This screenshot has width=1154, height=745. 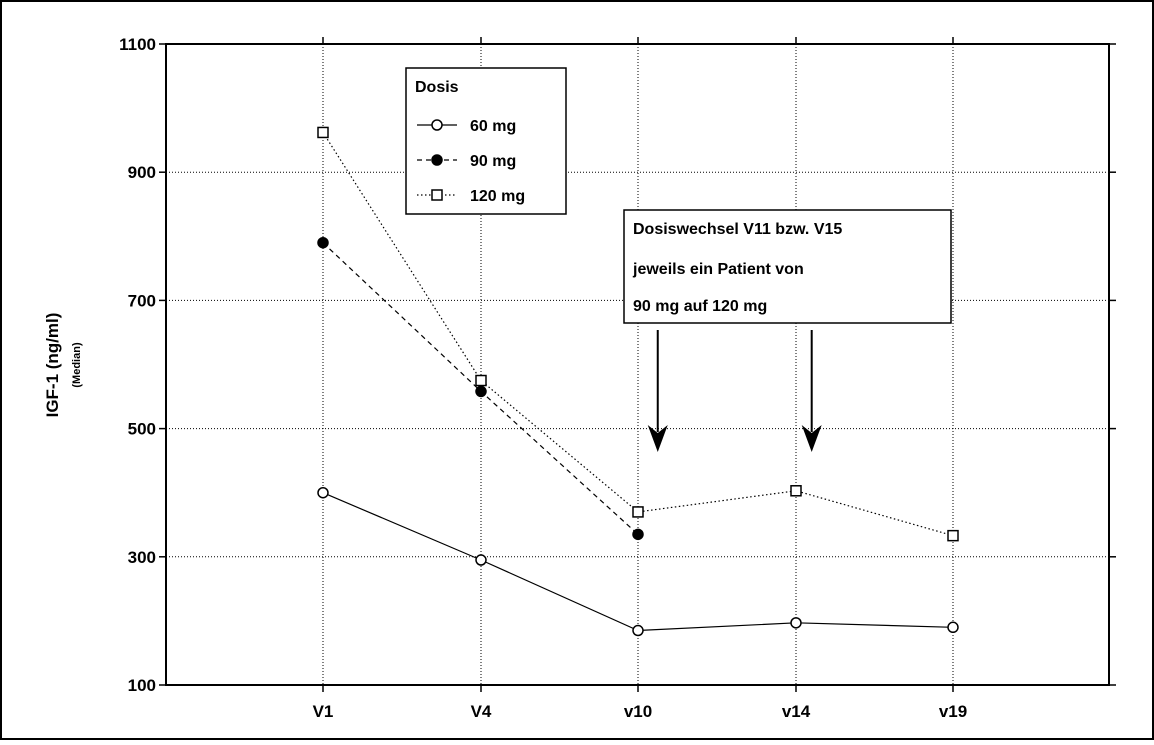 What do you see at coordinates (142, 557) in the screenshot?
I see `y-tick-label: 300` at bounding box center [142, 557].